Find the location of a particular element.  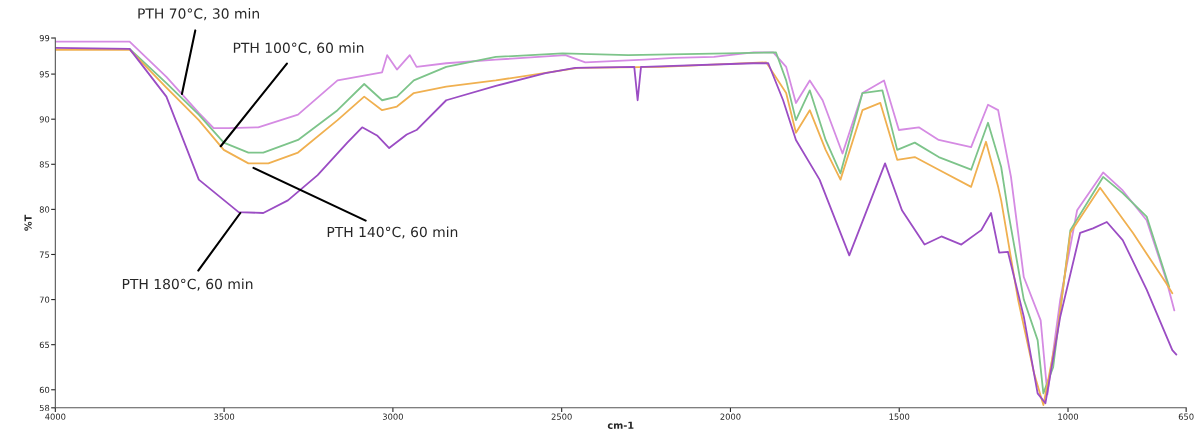

x-tick-label: 1500 is located at coordinates (899, 416).